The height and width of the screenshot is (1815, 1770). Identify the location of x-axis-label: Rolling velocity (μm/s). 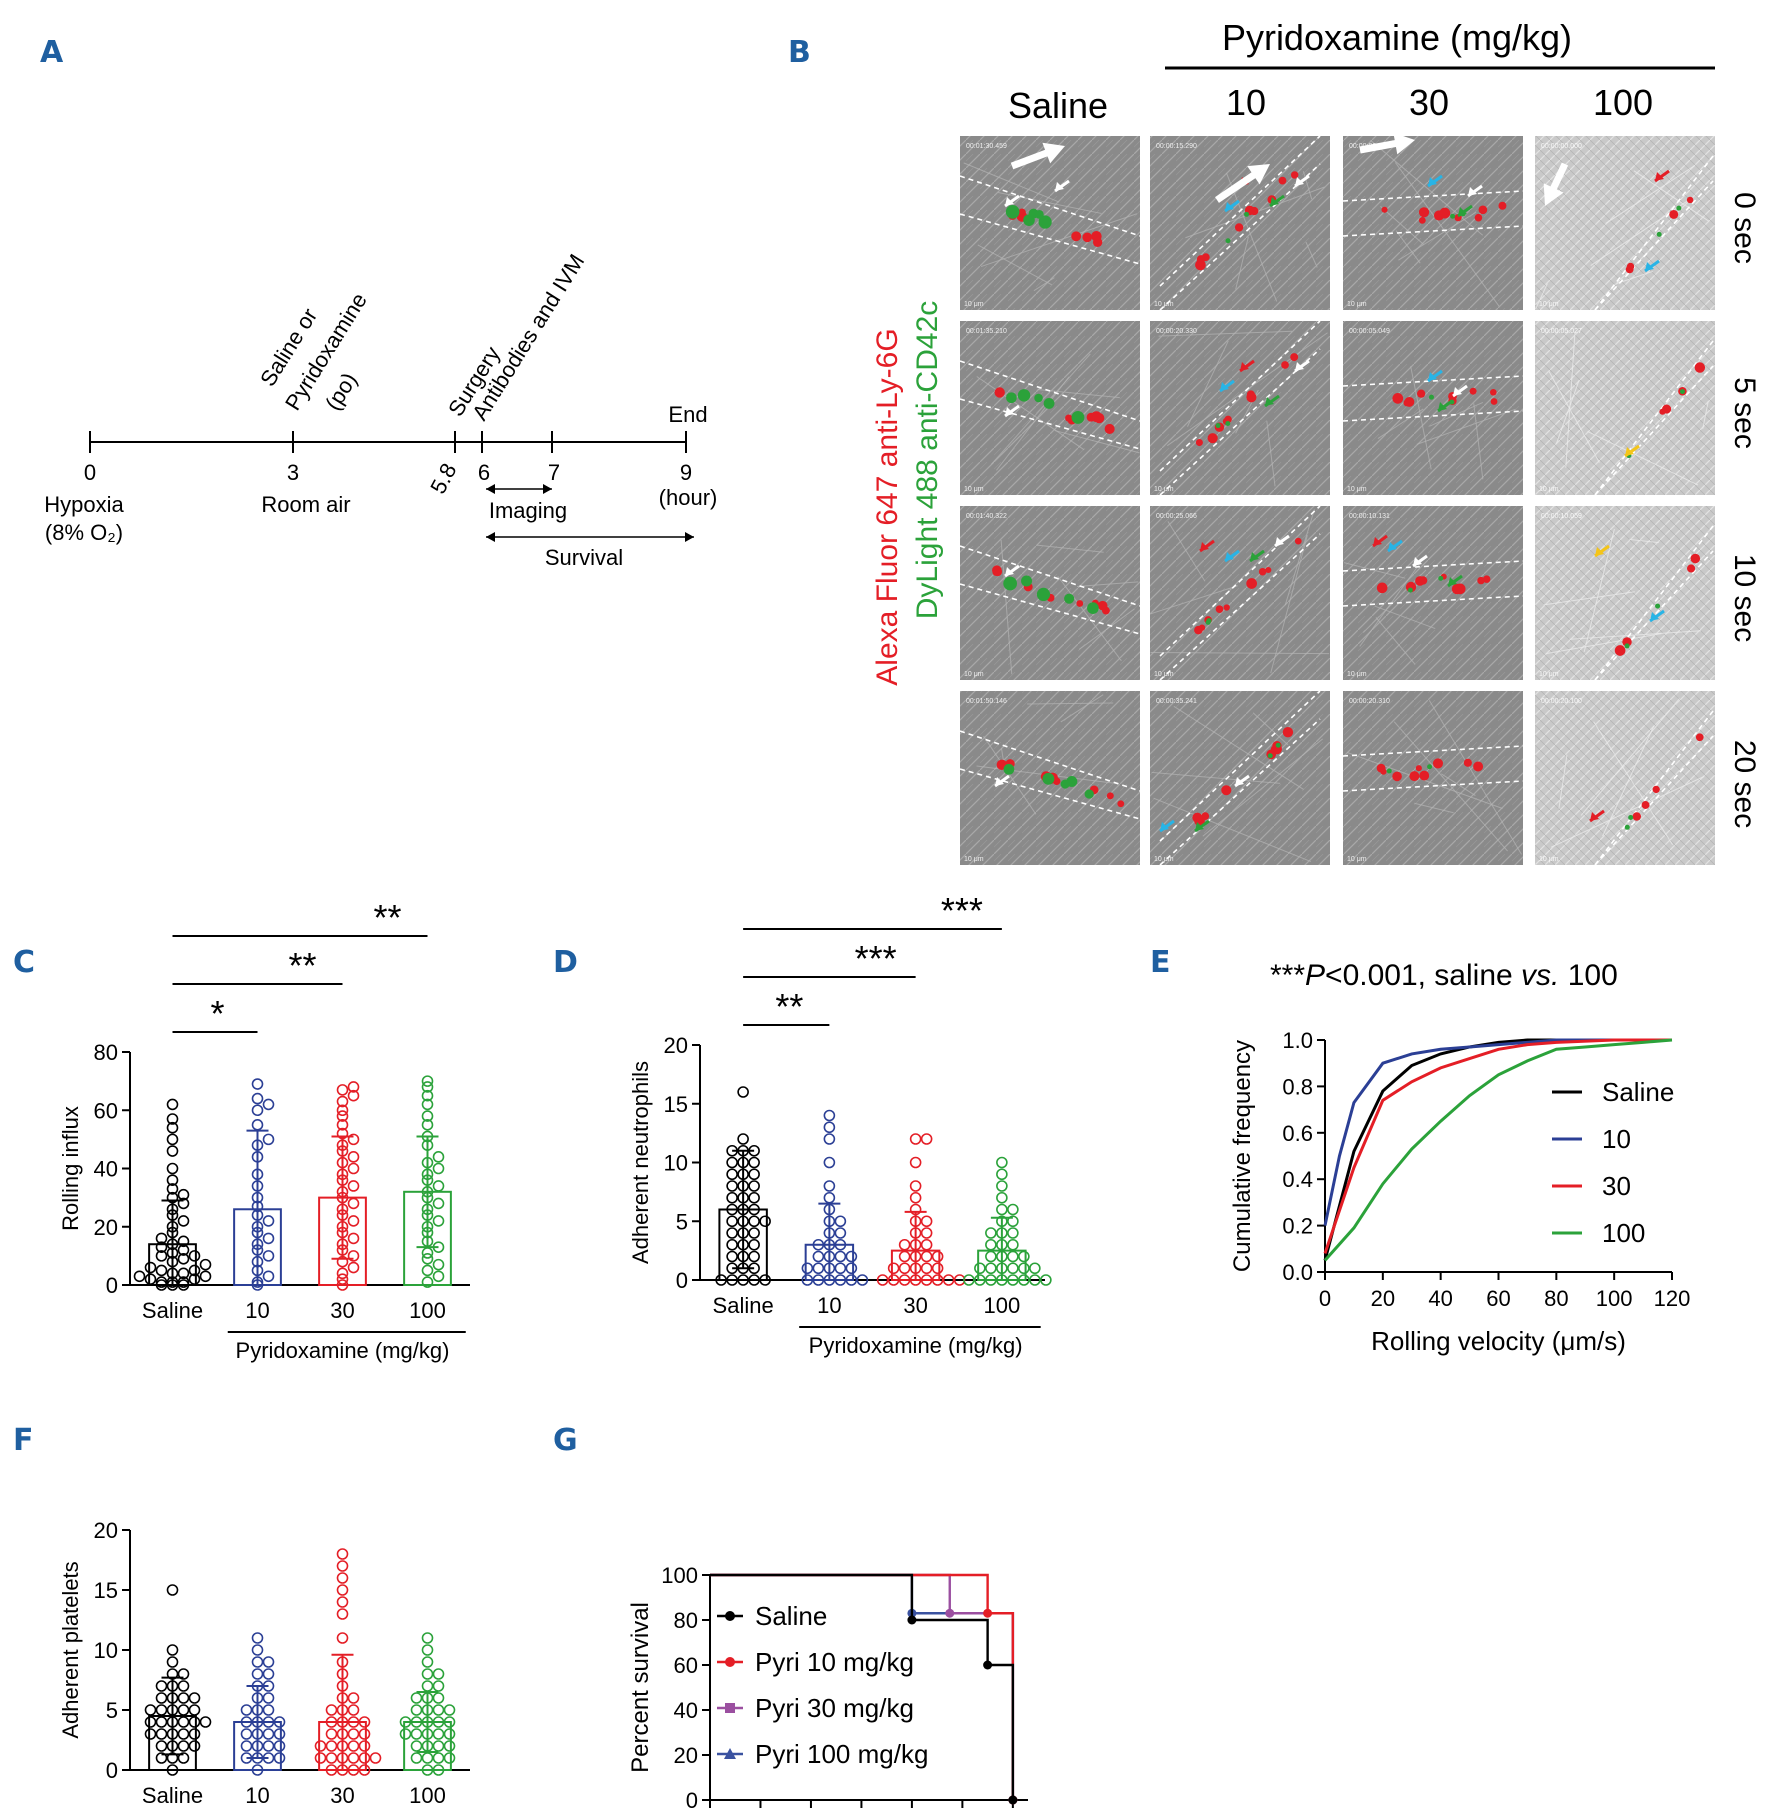
(1498, 1341).